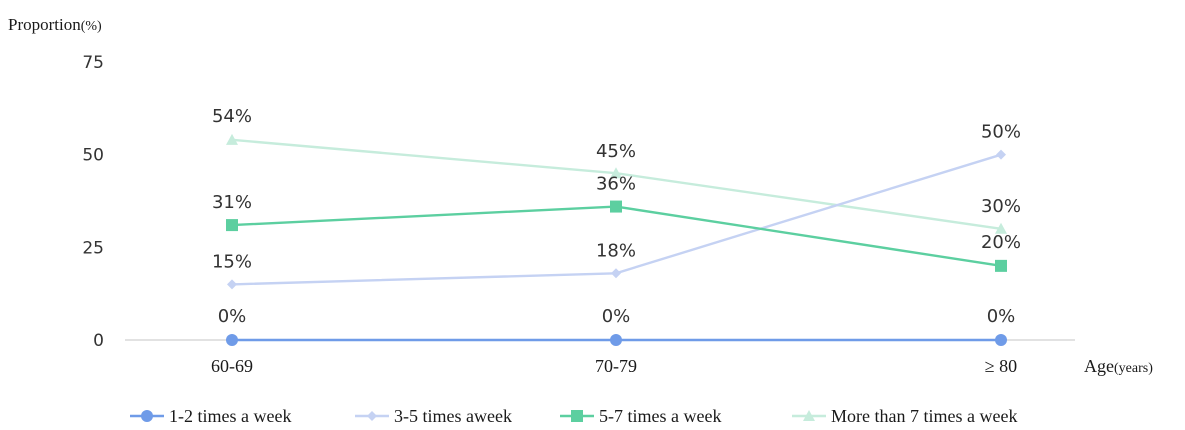 The image size is (1185, 430). Describe the element at coordinates (44, 24) in the screenshot. I see `y-axis-label: Proportion` at that location.